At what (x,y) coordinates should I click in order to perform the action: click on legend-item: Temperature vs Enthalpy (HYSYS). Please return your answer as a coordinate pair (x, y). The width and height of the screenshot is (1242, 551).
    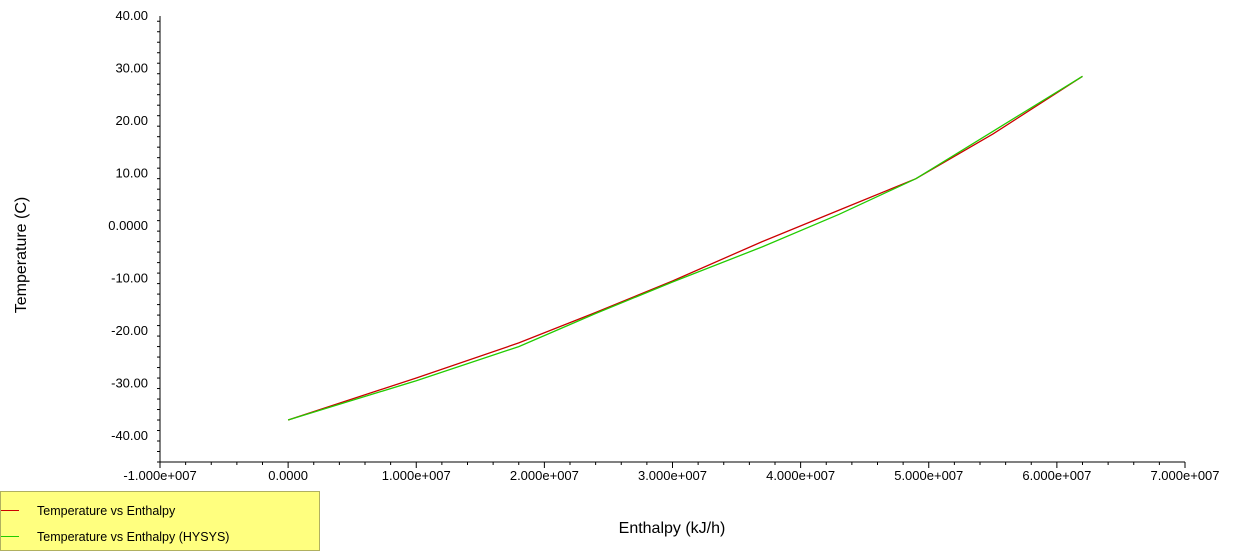
    Looking at the image, I should click on (160, 538).